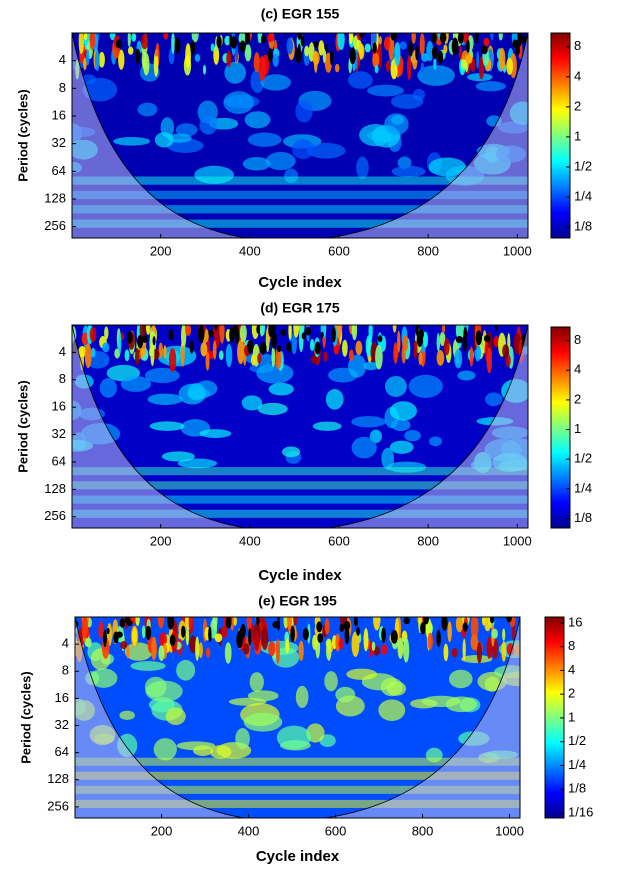  What do you see at coordinates (577, 369) in the screenshot?
I see `colorbar-tick-label: 4` at bounding box center [577, 369].